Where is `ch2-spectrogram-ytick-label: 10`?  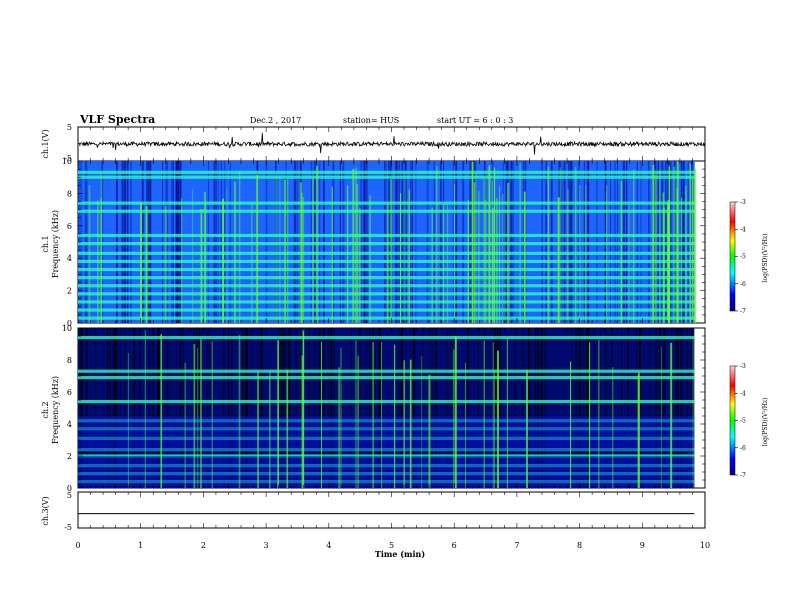
ch2-spectrogram-ytick-label: 10 is located at coordinates (67, 328).